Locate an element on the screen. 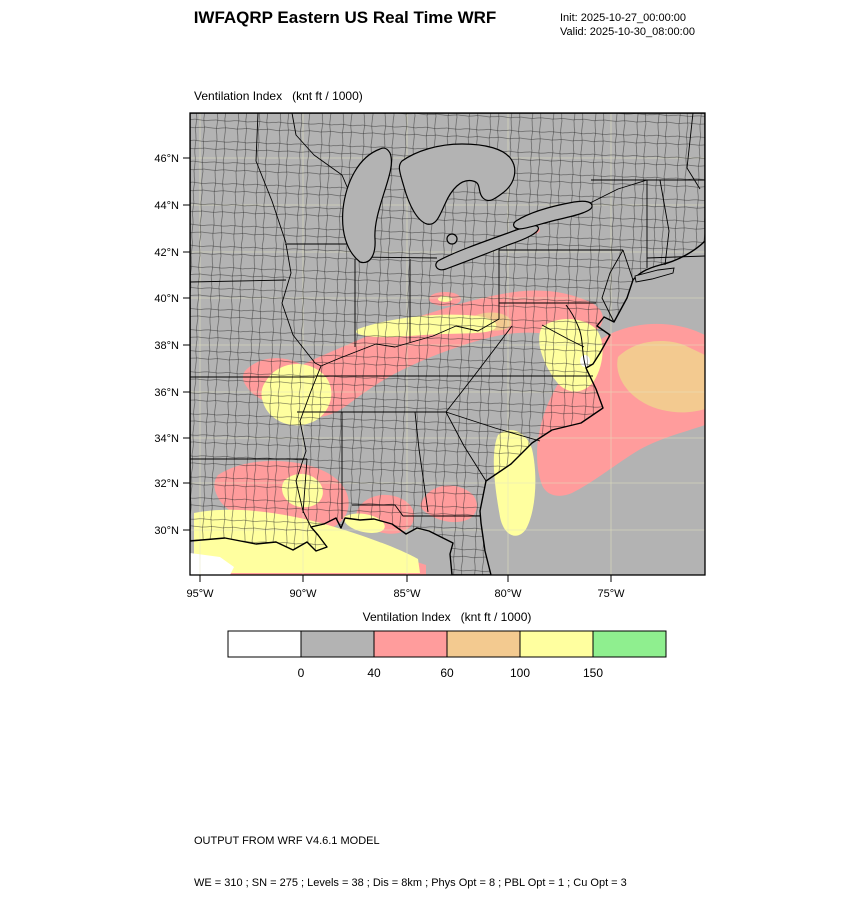  field-label: Ventilation Index (knt ft / 1000) is located at coordinates (278, 96).